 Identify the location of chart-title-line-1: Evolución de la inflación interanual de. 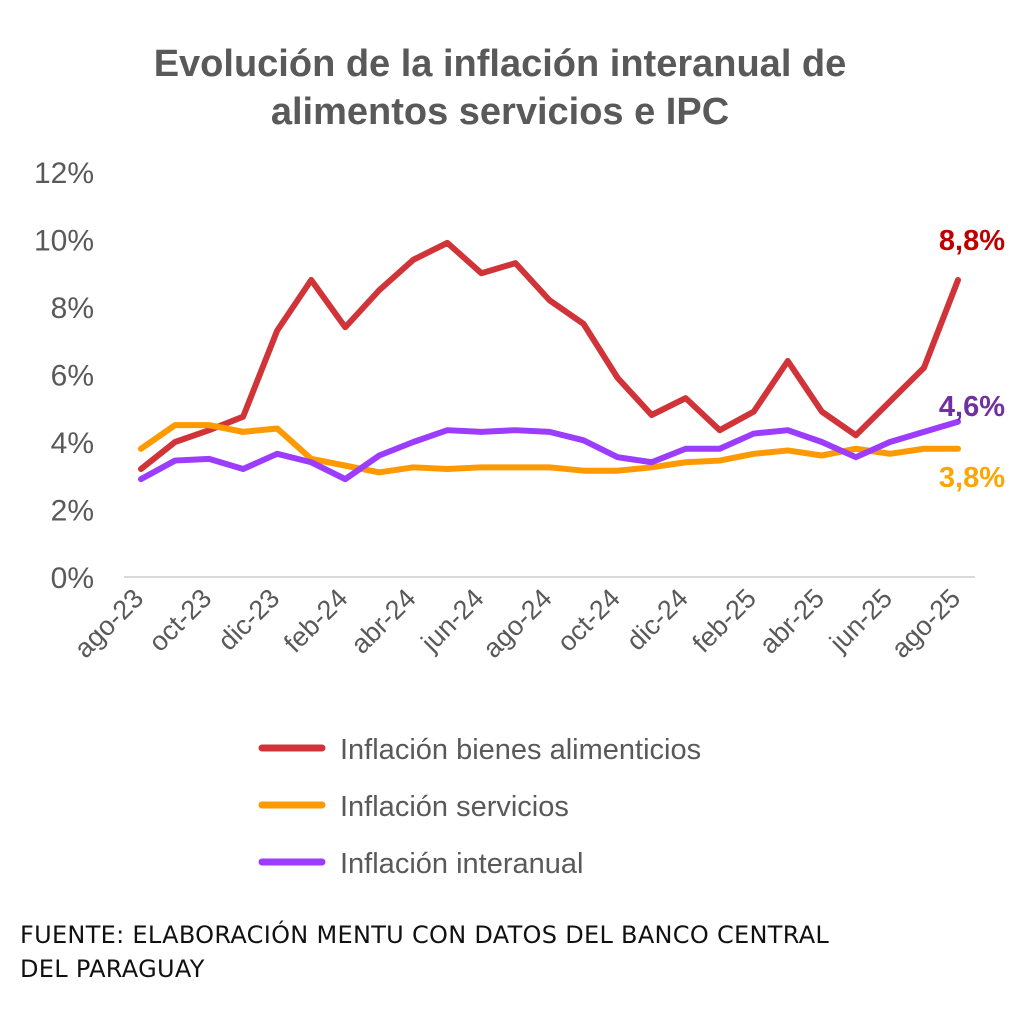
(500, 64).